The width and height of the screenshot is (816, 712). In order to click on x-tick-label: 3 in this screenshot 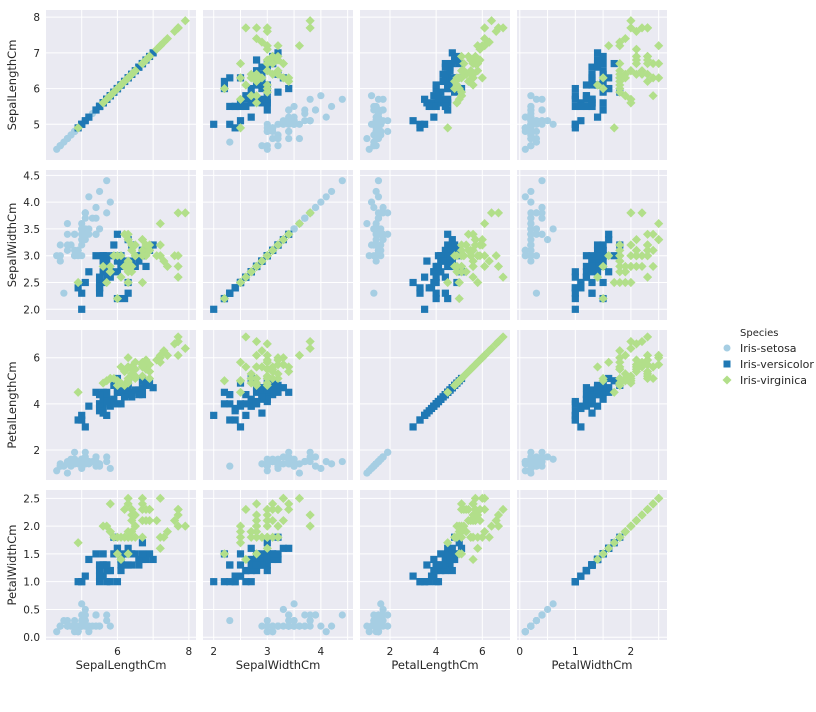, I will do `click(267, 652)`.